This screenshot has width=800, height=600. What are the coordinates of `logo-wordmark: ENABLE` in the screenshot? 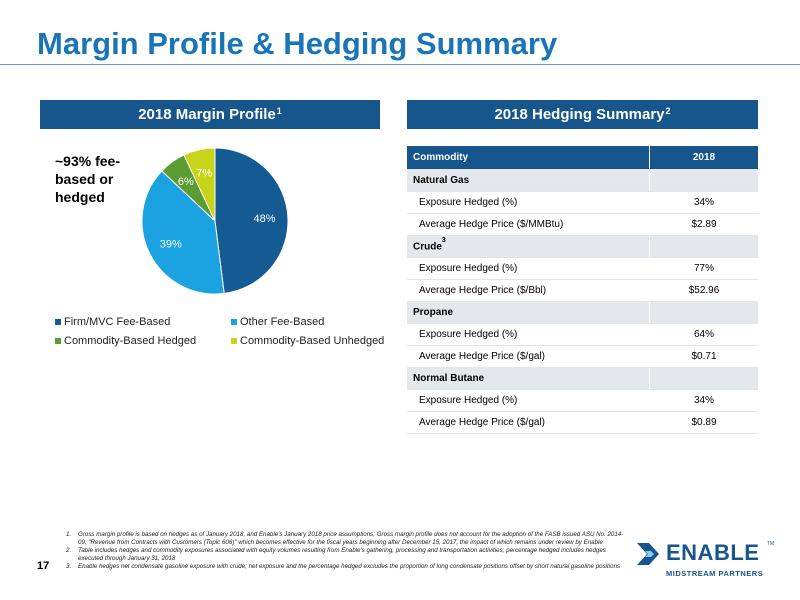 It's located at (713, 552).